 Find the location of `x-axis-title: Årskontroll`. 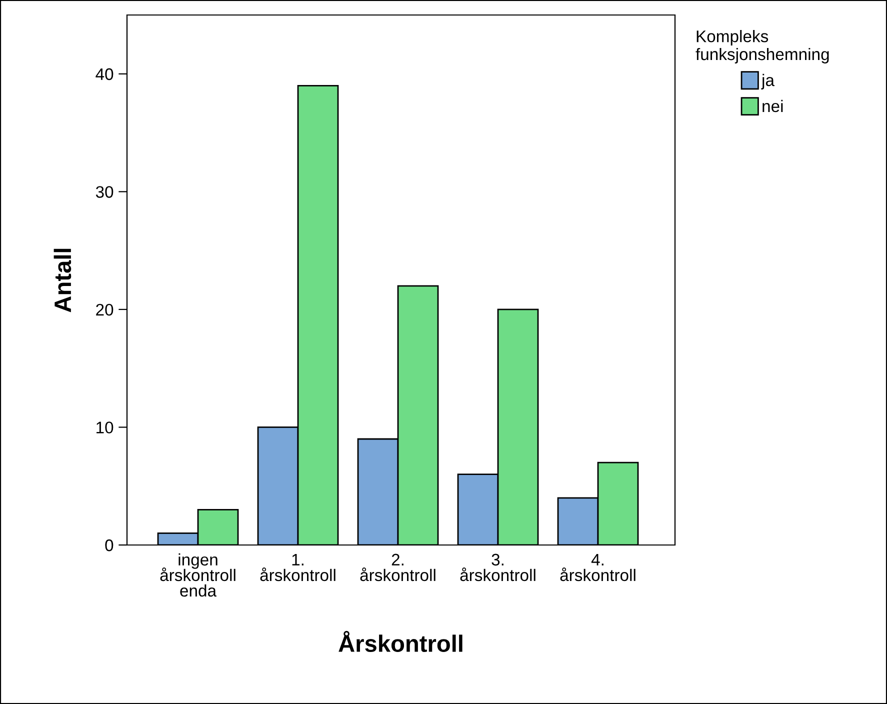

x-axis-title: Årskontroll is located at coordinates (400, 641).